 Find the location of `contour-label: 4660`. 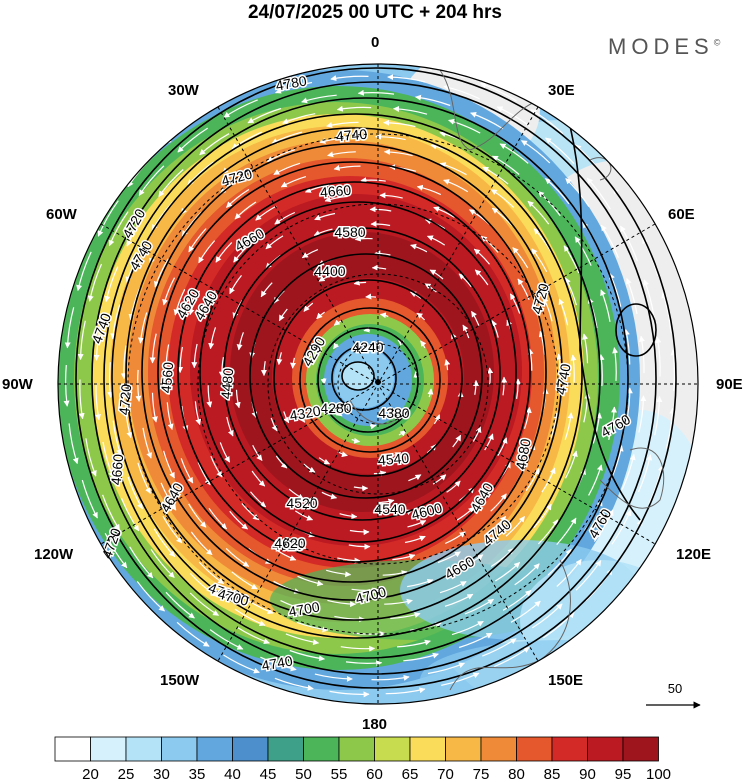

contour-label: 4660 is located at coordinates (335, 191).